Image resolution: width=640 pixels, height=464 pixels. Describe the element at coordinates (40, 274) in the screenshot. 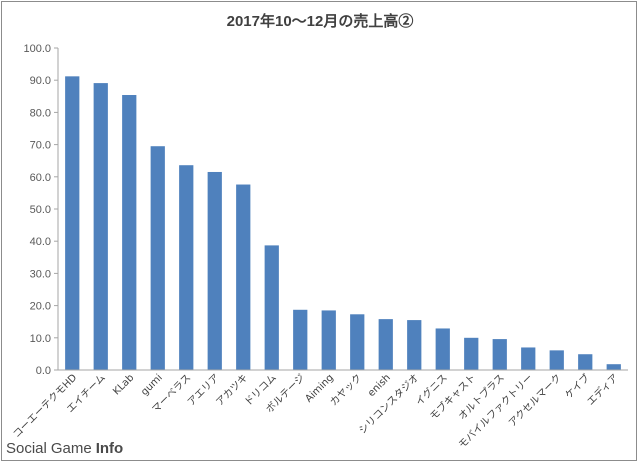

I see `y-tick-label: 30.0` at that location.